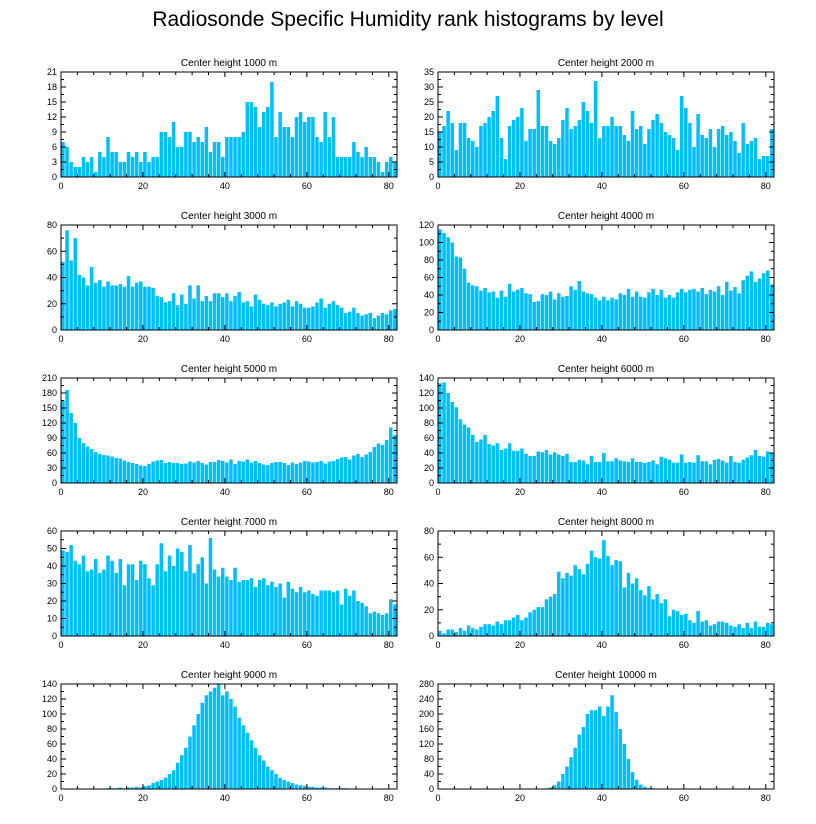 The height and width of the screenshot is (824, 816). Describe the element at coordinates (429, 610) in the screenshot. I see `y-tick-label: 20` at that location.